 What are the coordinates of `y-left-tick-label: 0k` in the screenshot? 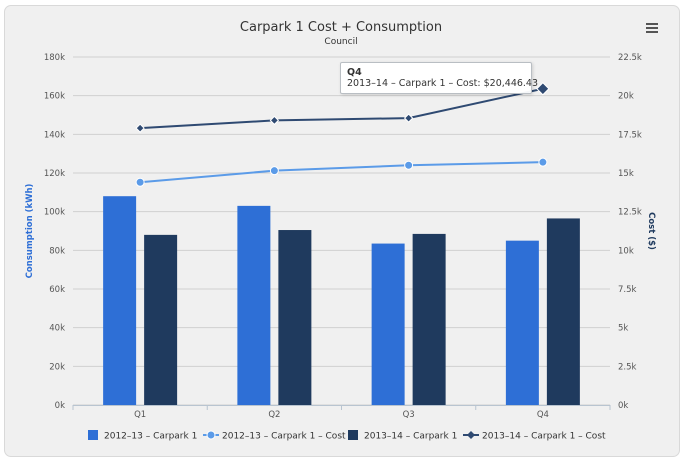 It's located at (60, 406).